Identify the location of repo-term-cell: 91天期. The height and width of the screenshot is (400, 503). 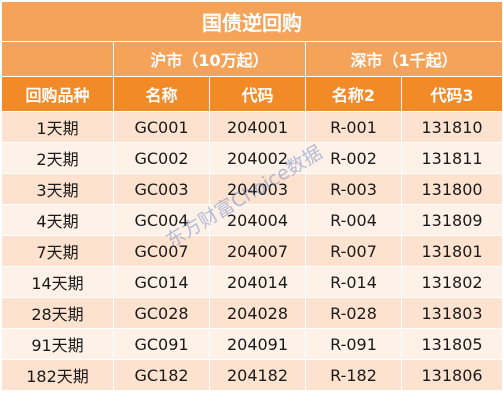
(57, 344).